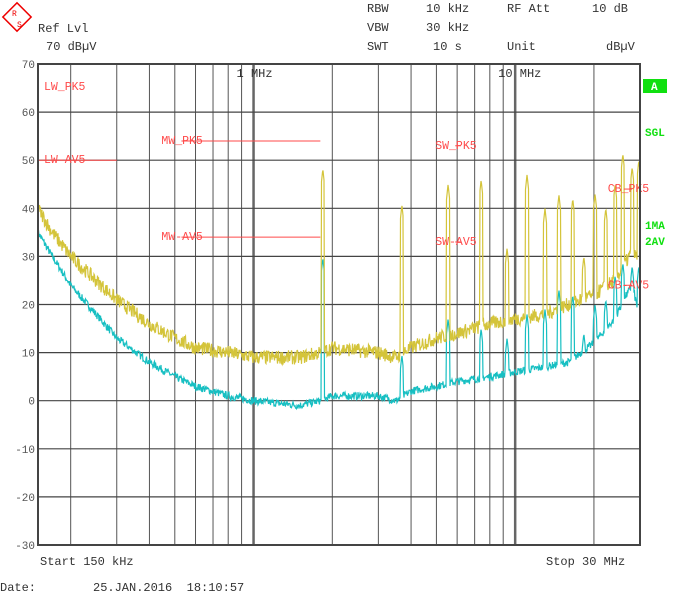  What do you see at coordinates (389, 74) in the screenshot?
I see `x-axis-ticks: 1 MHz 10 MHz` at bounding box center [389, 74].